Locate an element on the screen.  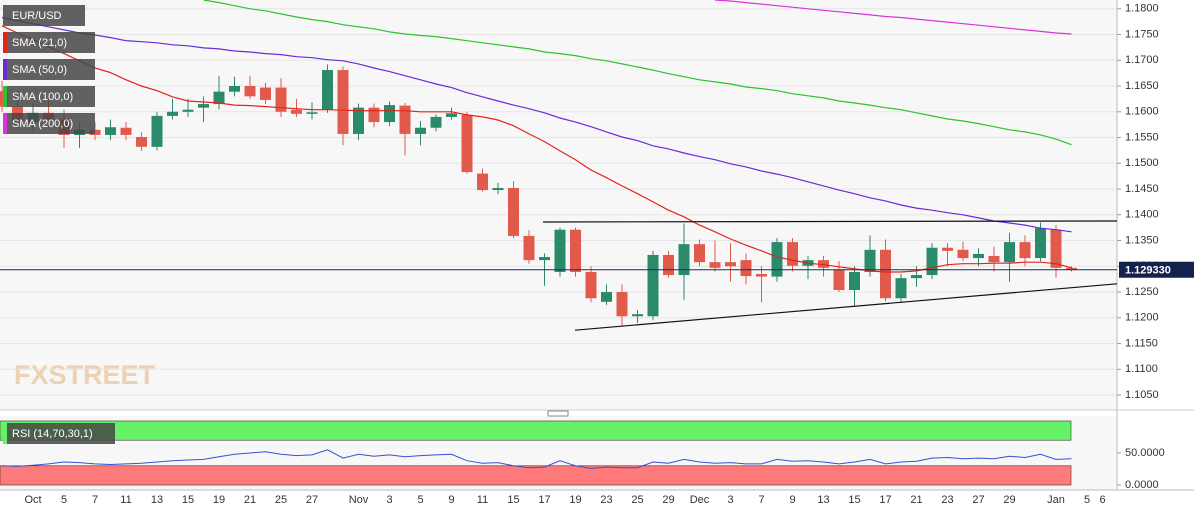
trendline is located at coordinates (830, 221).